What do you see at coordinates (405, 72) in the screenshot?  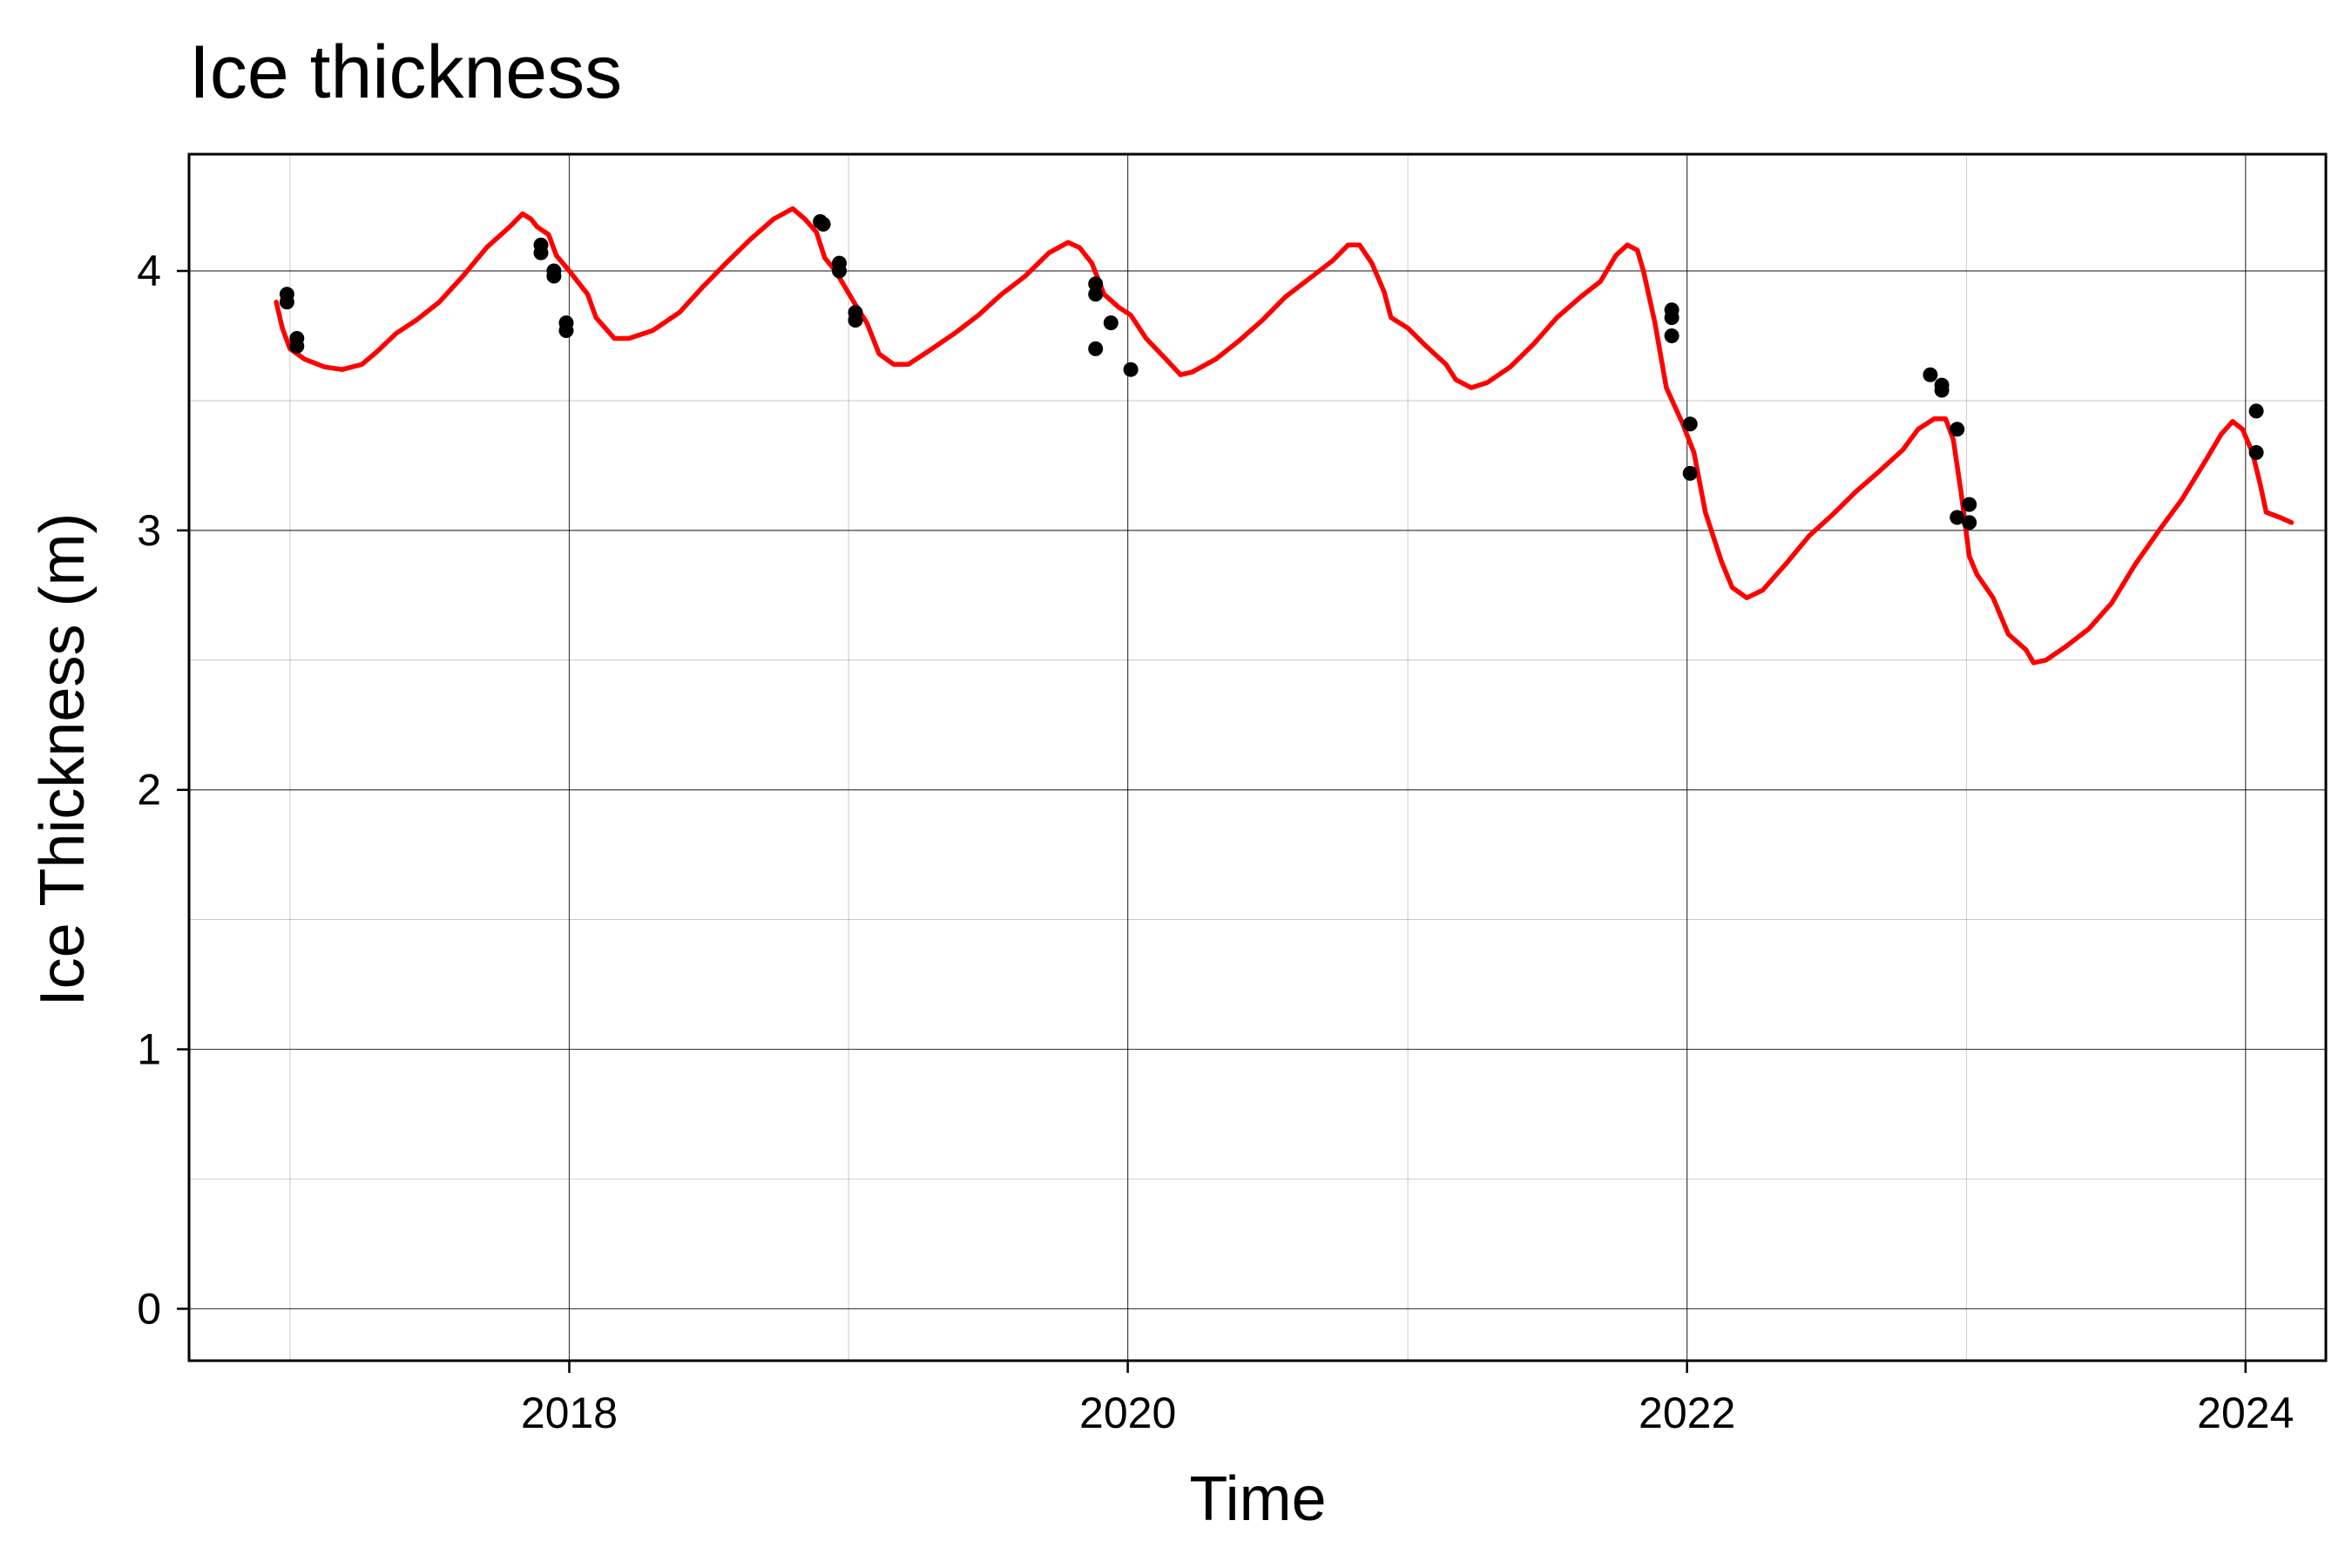 I see `chart-title: Ice thickness` at bounding box center [405, 72].